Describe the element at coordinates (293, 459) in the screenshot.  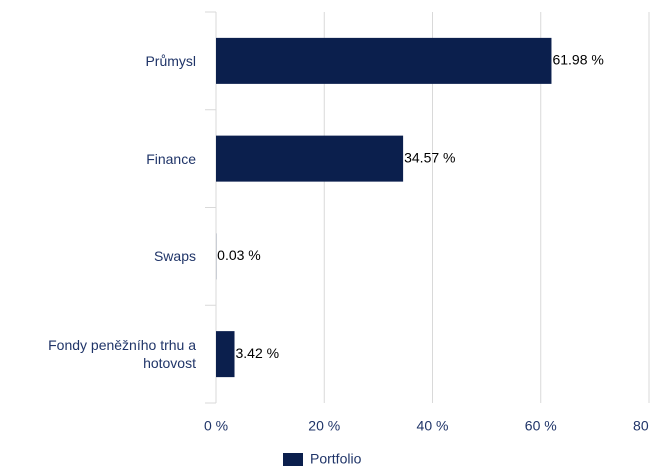
I see `legend-swatch` at that location.